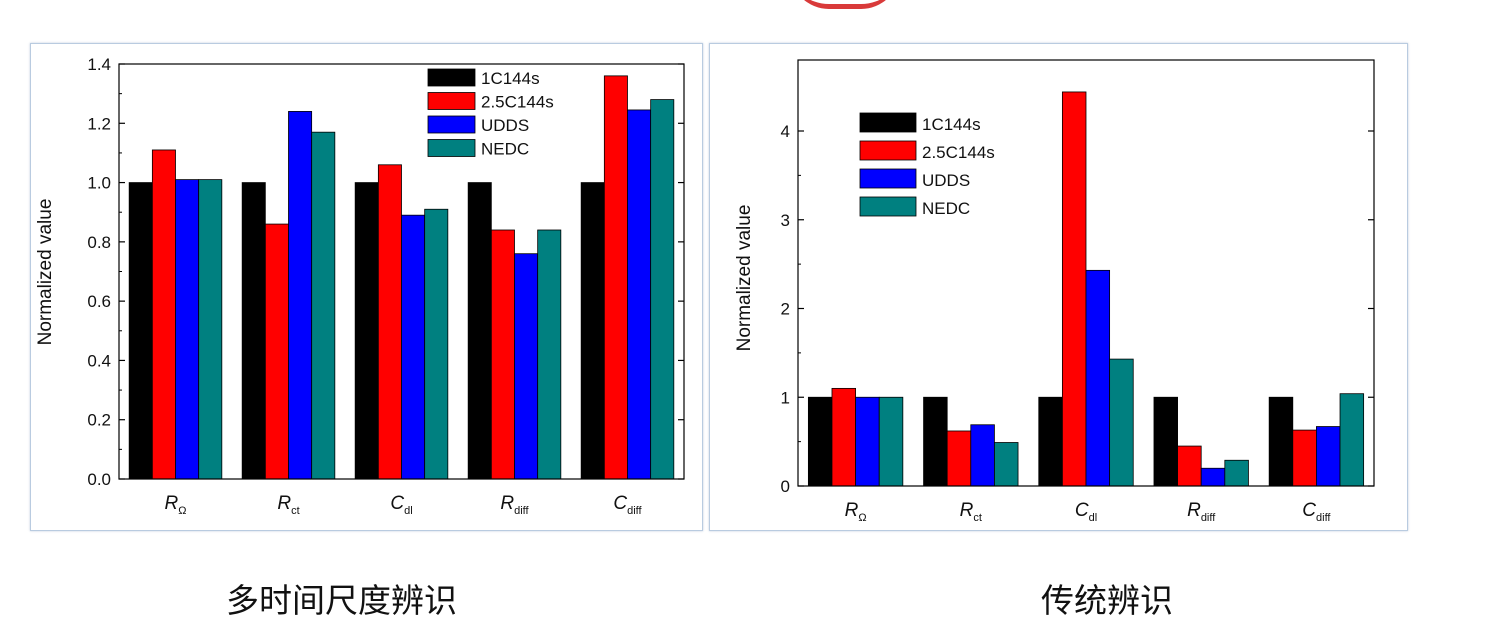 This screenshot has height=630, width=1497. Describe the element at coordinates (1316, 512) in the screenshot. I see `right-xtick-label-5: Cdiff` at that location.